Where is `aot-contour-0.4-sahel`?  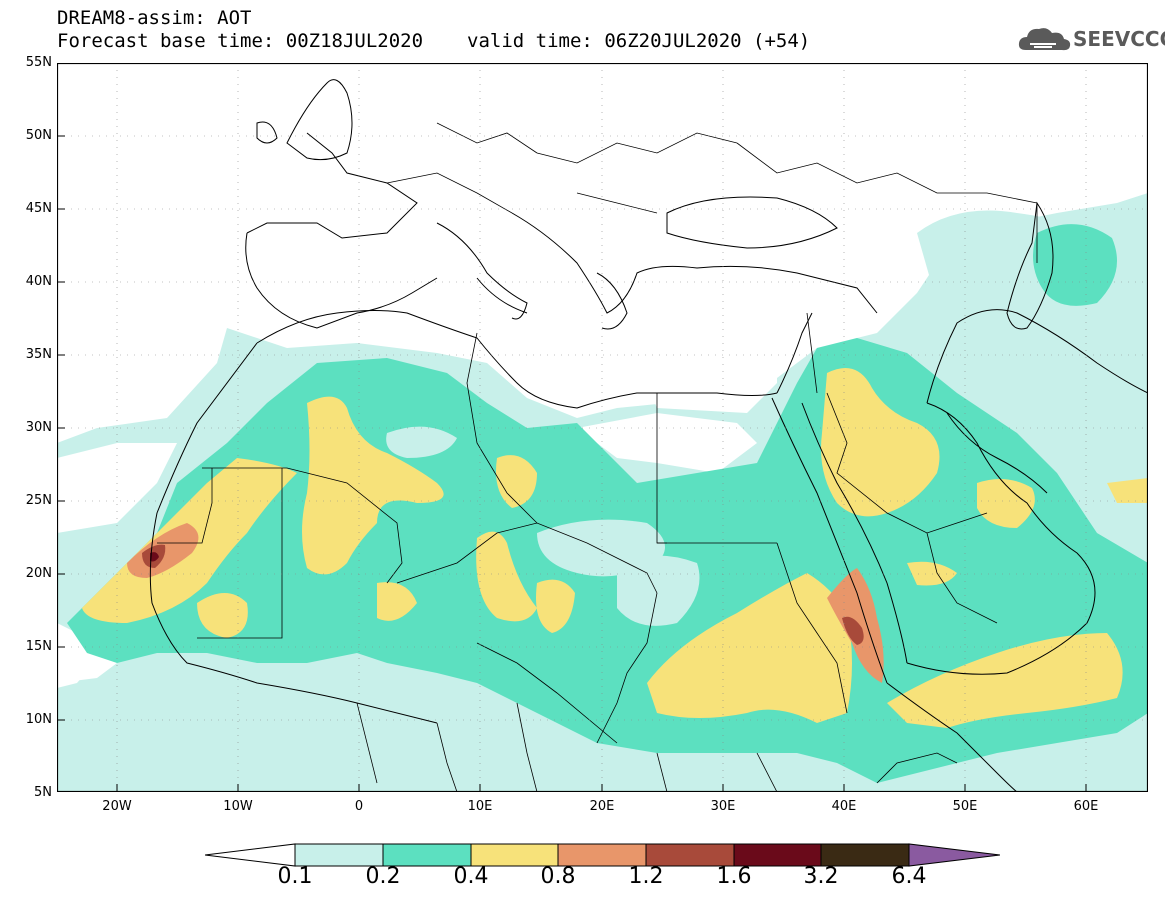
aot-contour-0.4-sahel is located at coordinates (932, 573).